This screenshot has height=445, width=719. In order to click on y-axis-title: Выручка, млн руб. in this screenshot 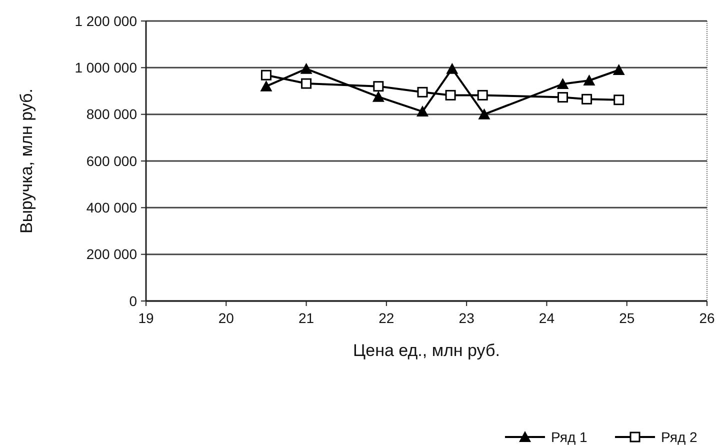, I will do `click(26, 161)`.